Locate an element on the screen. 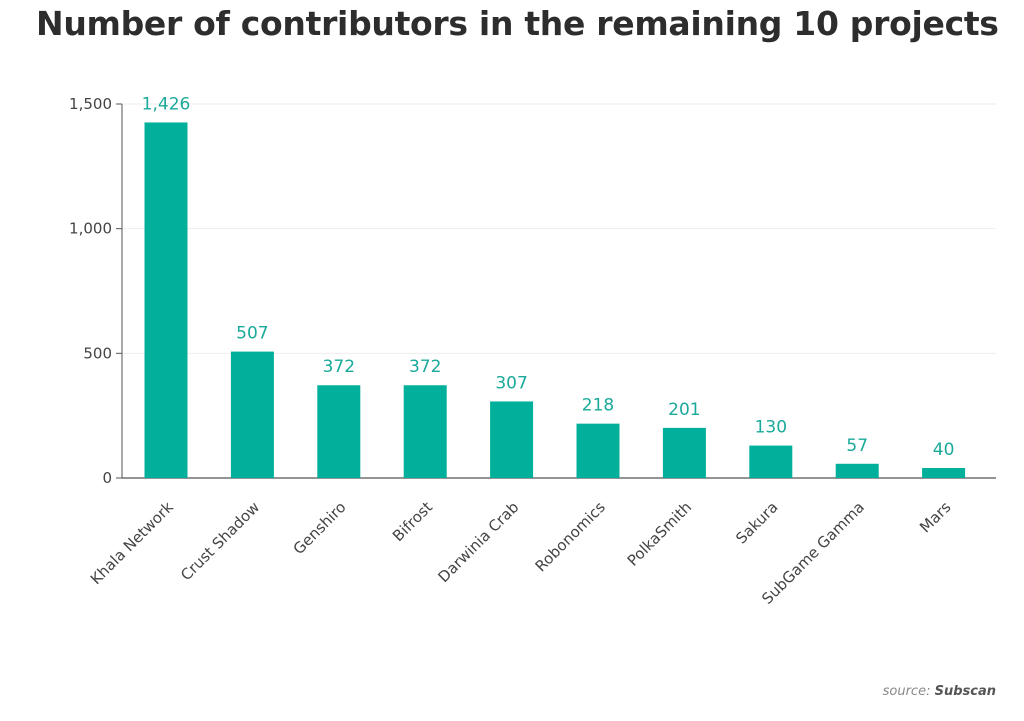  y-tick-label: 1,500 is located at coordinates (90, 104).